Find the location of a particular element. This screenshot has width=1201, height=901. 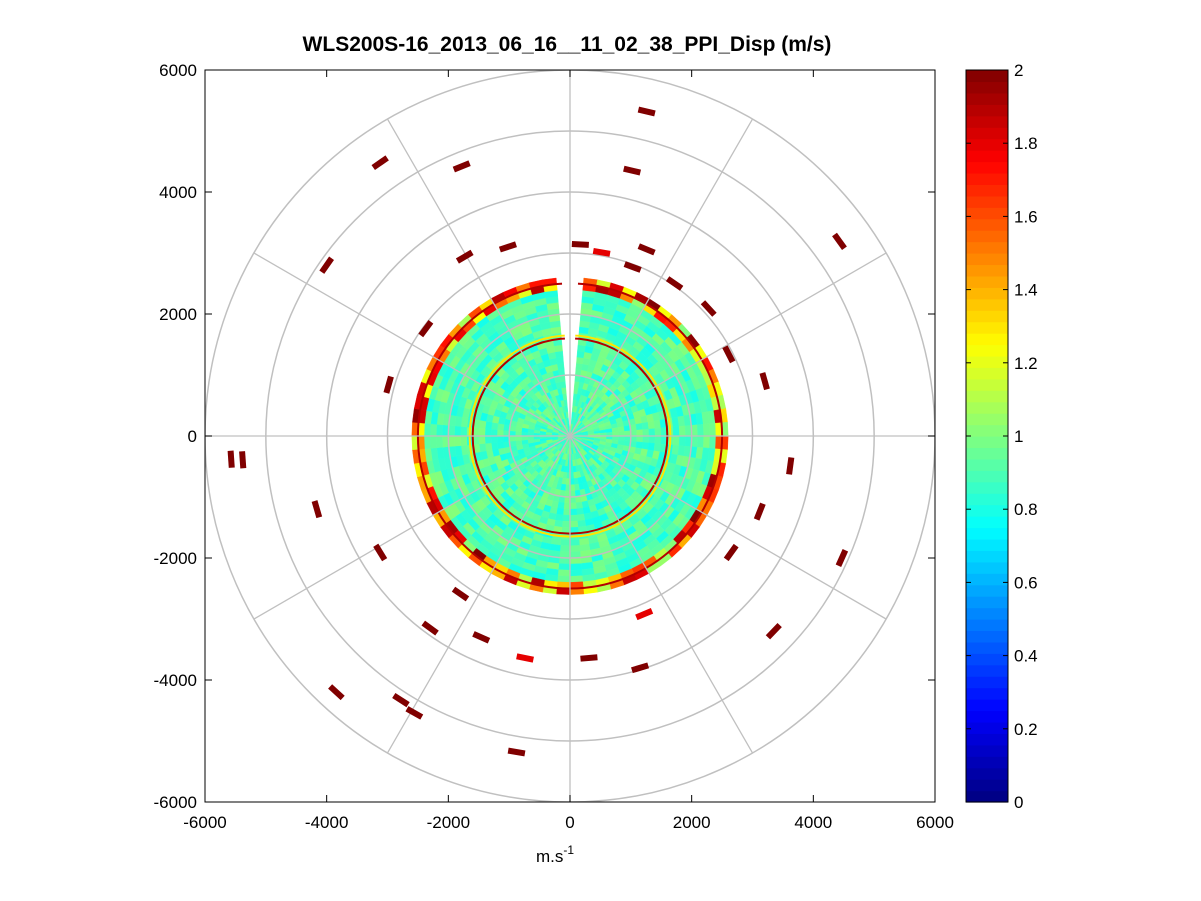

colorbar-tick-label: 0.8 is located at coordinates (1026, 509).